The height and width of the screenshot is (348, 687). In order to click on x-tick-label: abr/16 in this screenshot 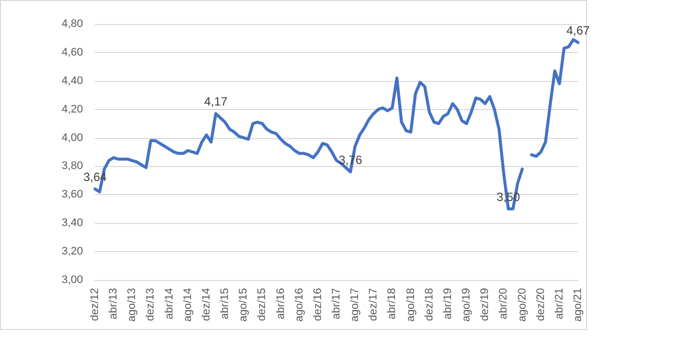, I will do `click(280, 304)`.